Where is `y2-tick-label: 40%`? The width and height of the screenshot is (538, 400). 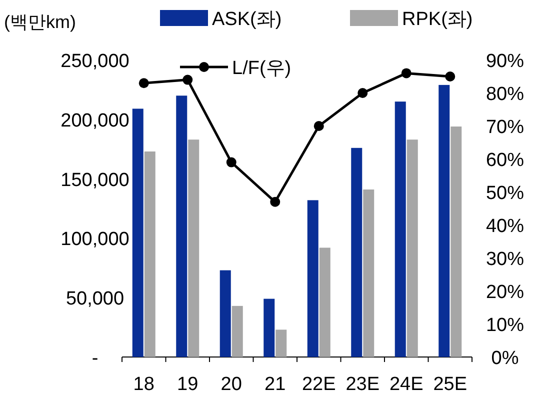 y2-tick-label: 40% is located at coordinates (505, 226).